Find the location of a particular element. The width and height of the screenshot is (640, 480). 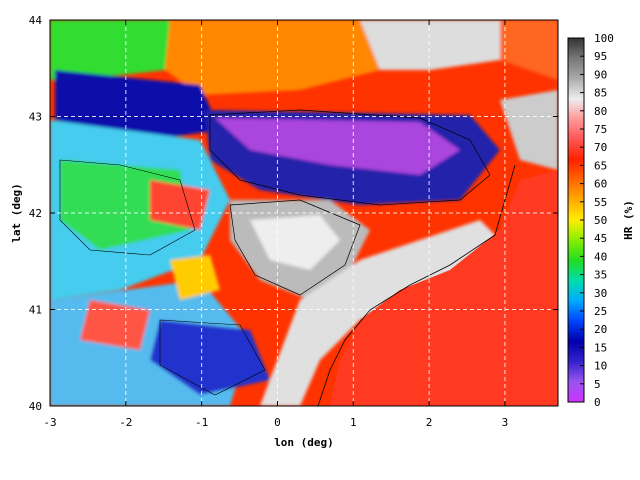

colorbar-tick-label: 15 is located at coordinates (600, 347).